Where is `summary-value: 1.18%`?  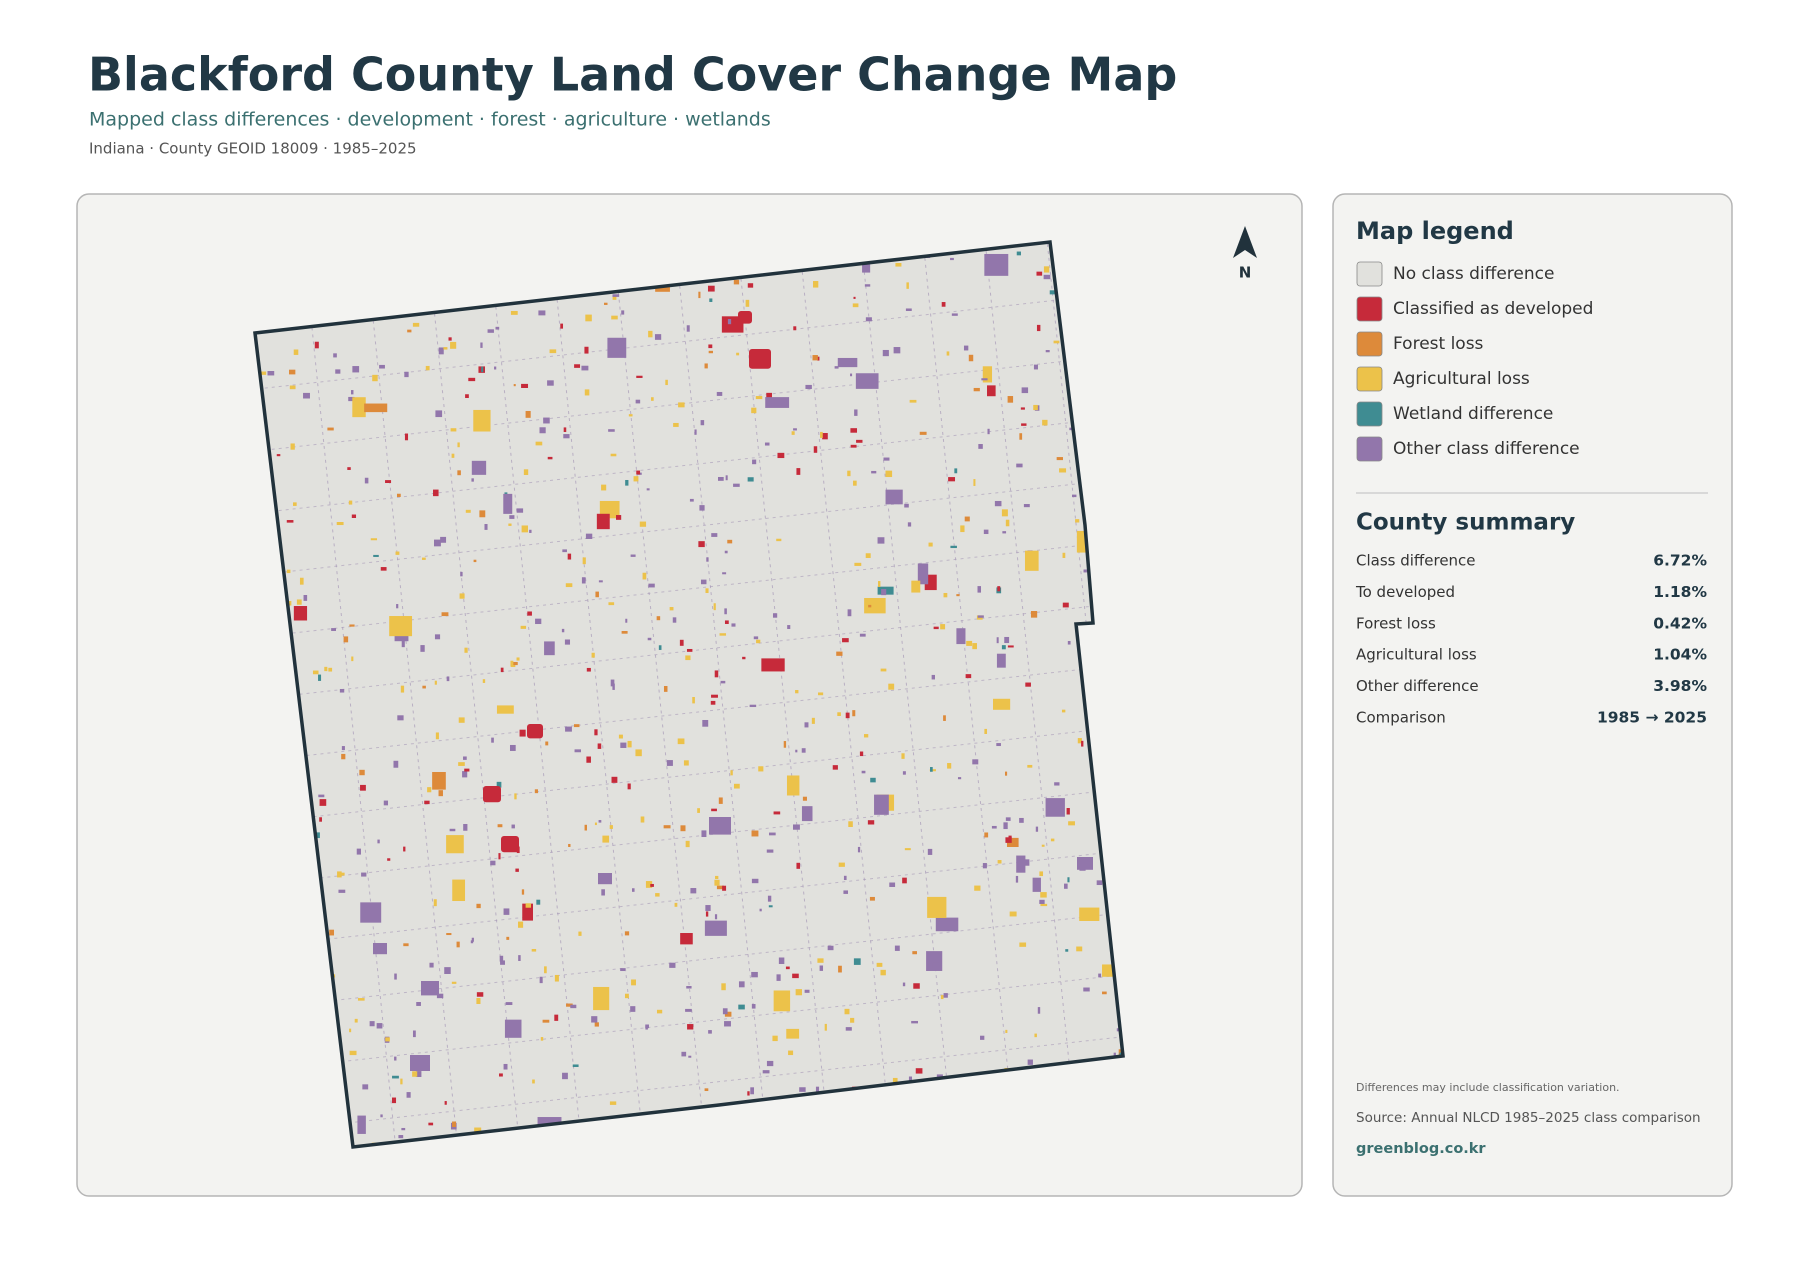 summary-value: 1.18% is located at coordinates (1680, 592).